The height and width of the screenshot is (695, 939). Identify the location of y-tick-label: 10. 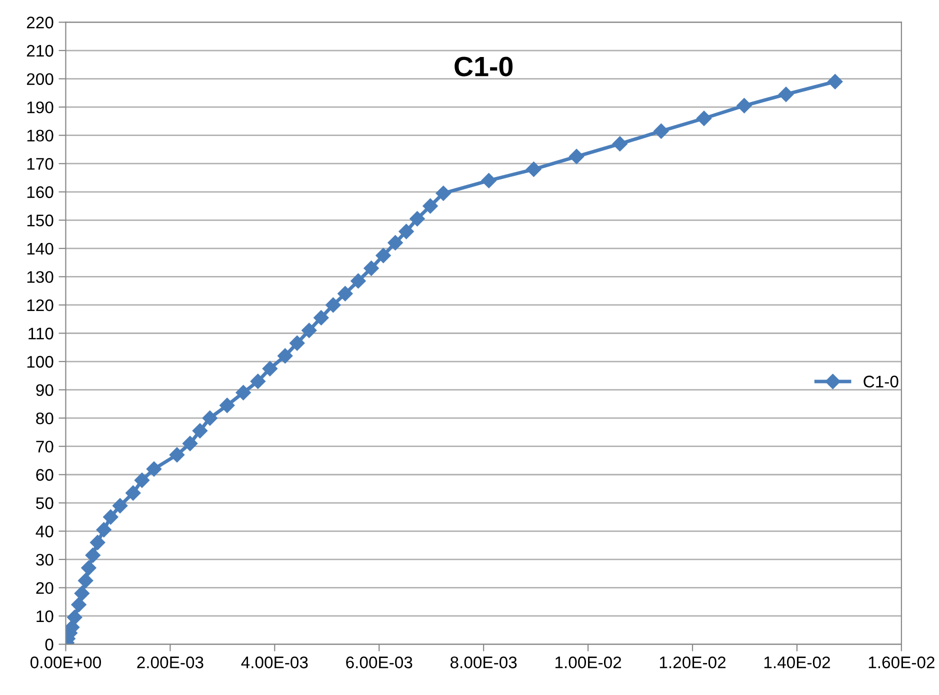
(45, 616).